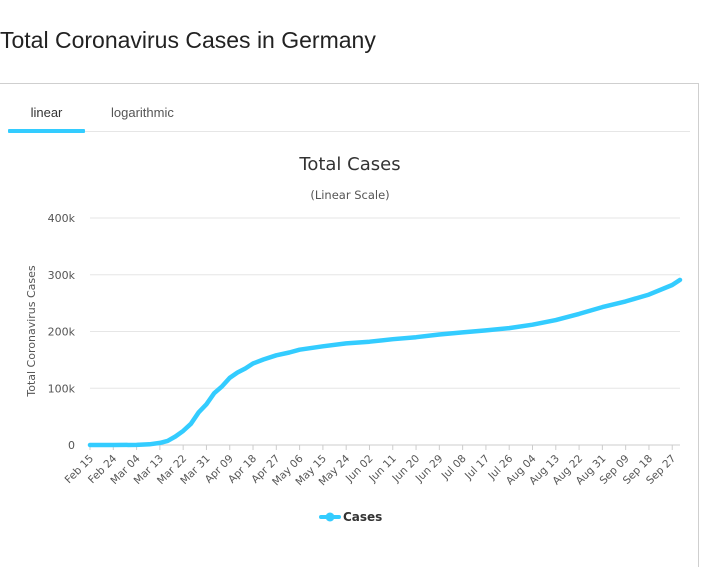 This screenshot has height=567, width=708. What do you see at coordinates (71, 445) in the screenshot?
I see `y-tick-label: 0` at bounding box center [71, 445].